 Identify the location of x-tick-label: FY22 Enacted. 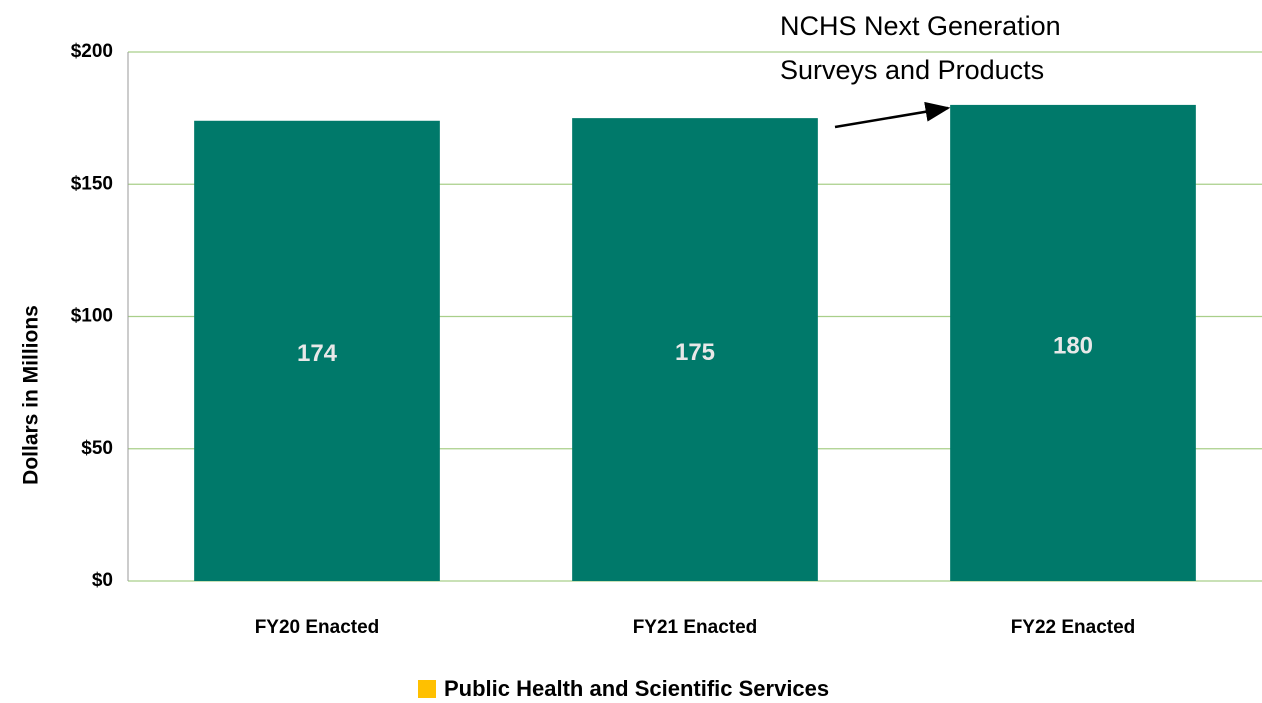
(1073, 627).